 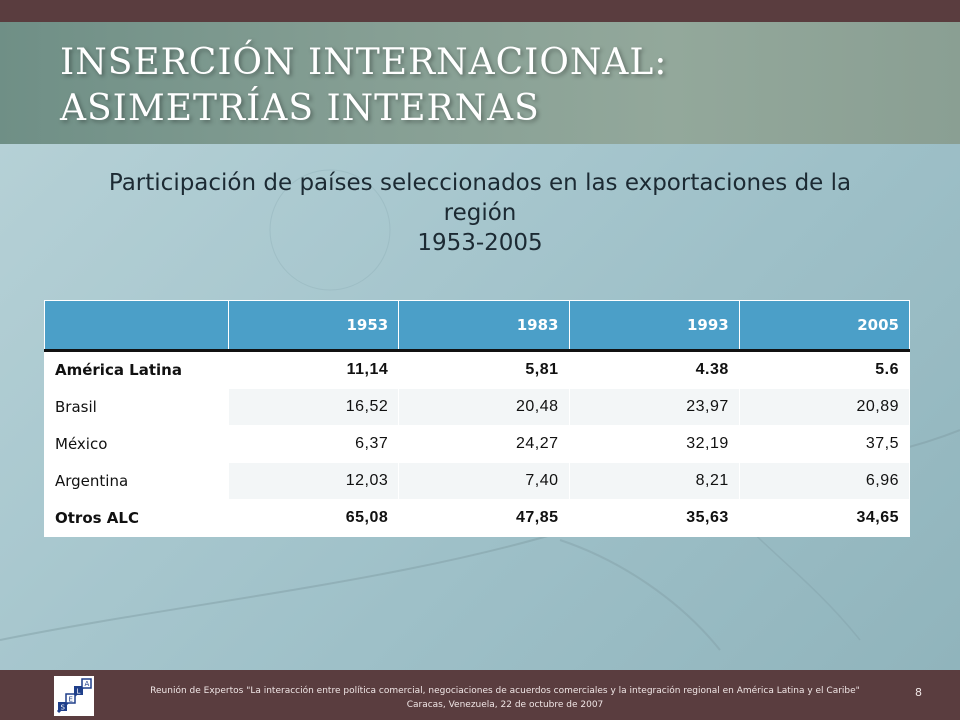 I want to click on table-row: Argentina 12,03 7,40 8,21 6,96, so click(x=477, y=481).